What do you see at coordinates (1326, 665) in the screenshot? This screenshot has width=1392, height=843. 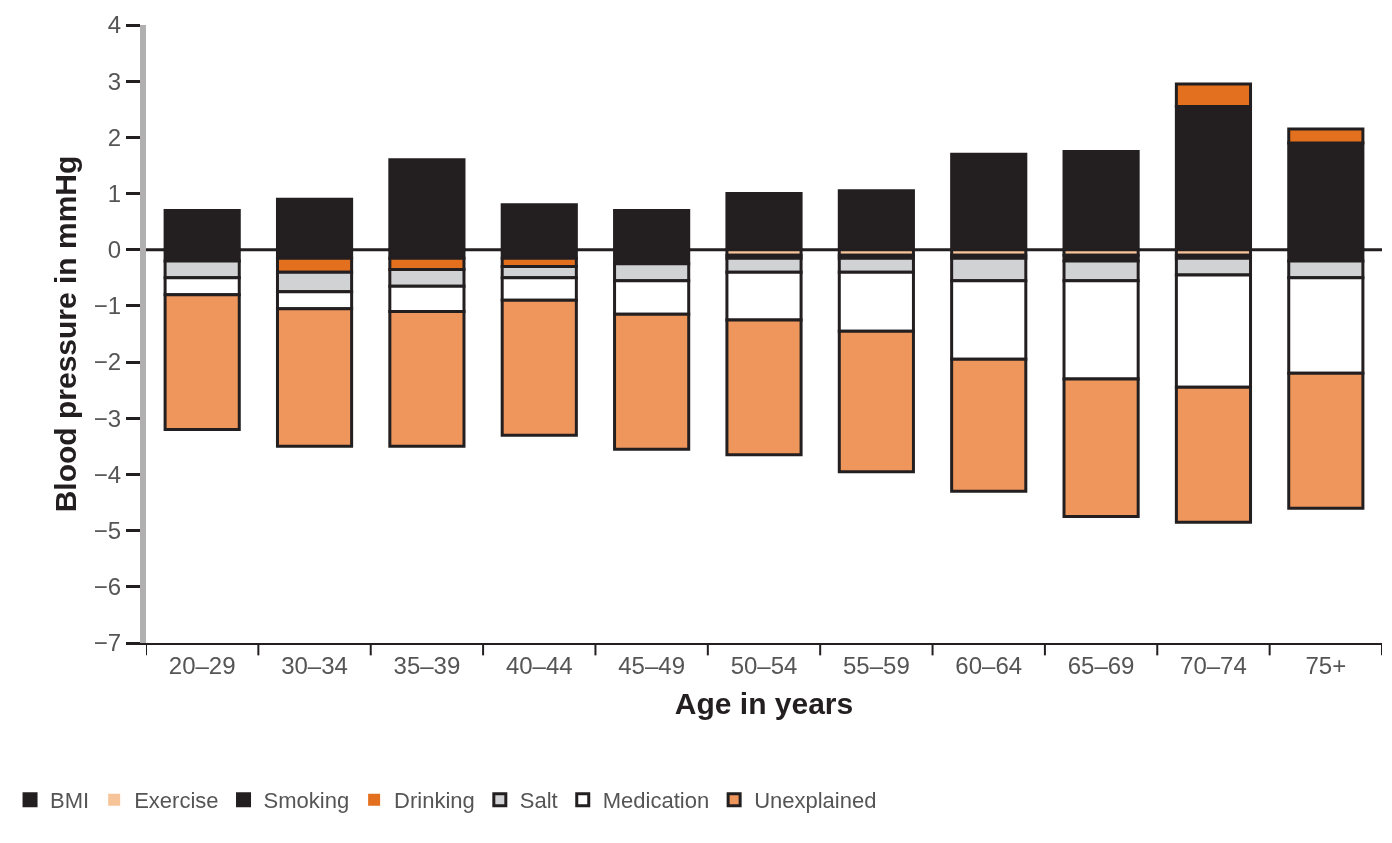 I see `x-tick-label: 75+` at bounding box center [1326, 665].